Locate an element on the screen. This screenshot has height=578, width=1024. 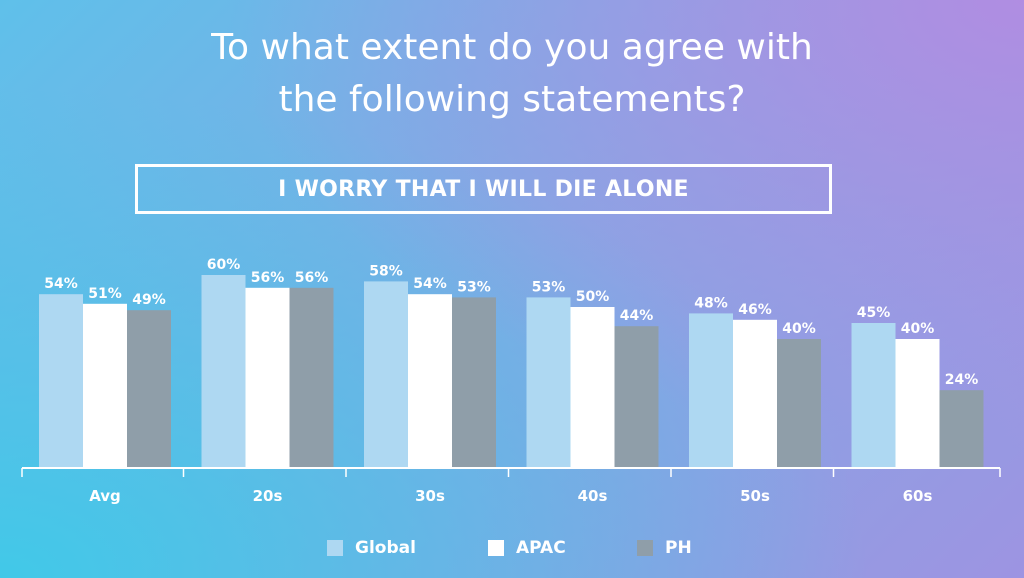
legend-label-apac: APAC is located at coordinates (541, 548).